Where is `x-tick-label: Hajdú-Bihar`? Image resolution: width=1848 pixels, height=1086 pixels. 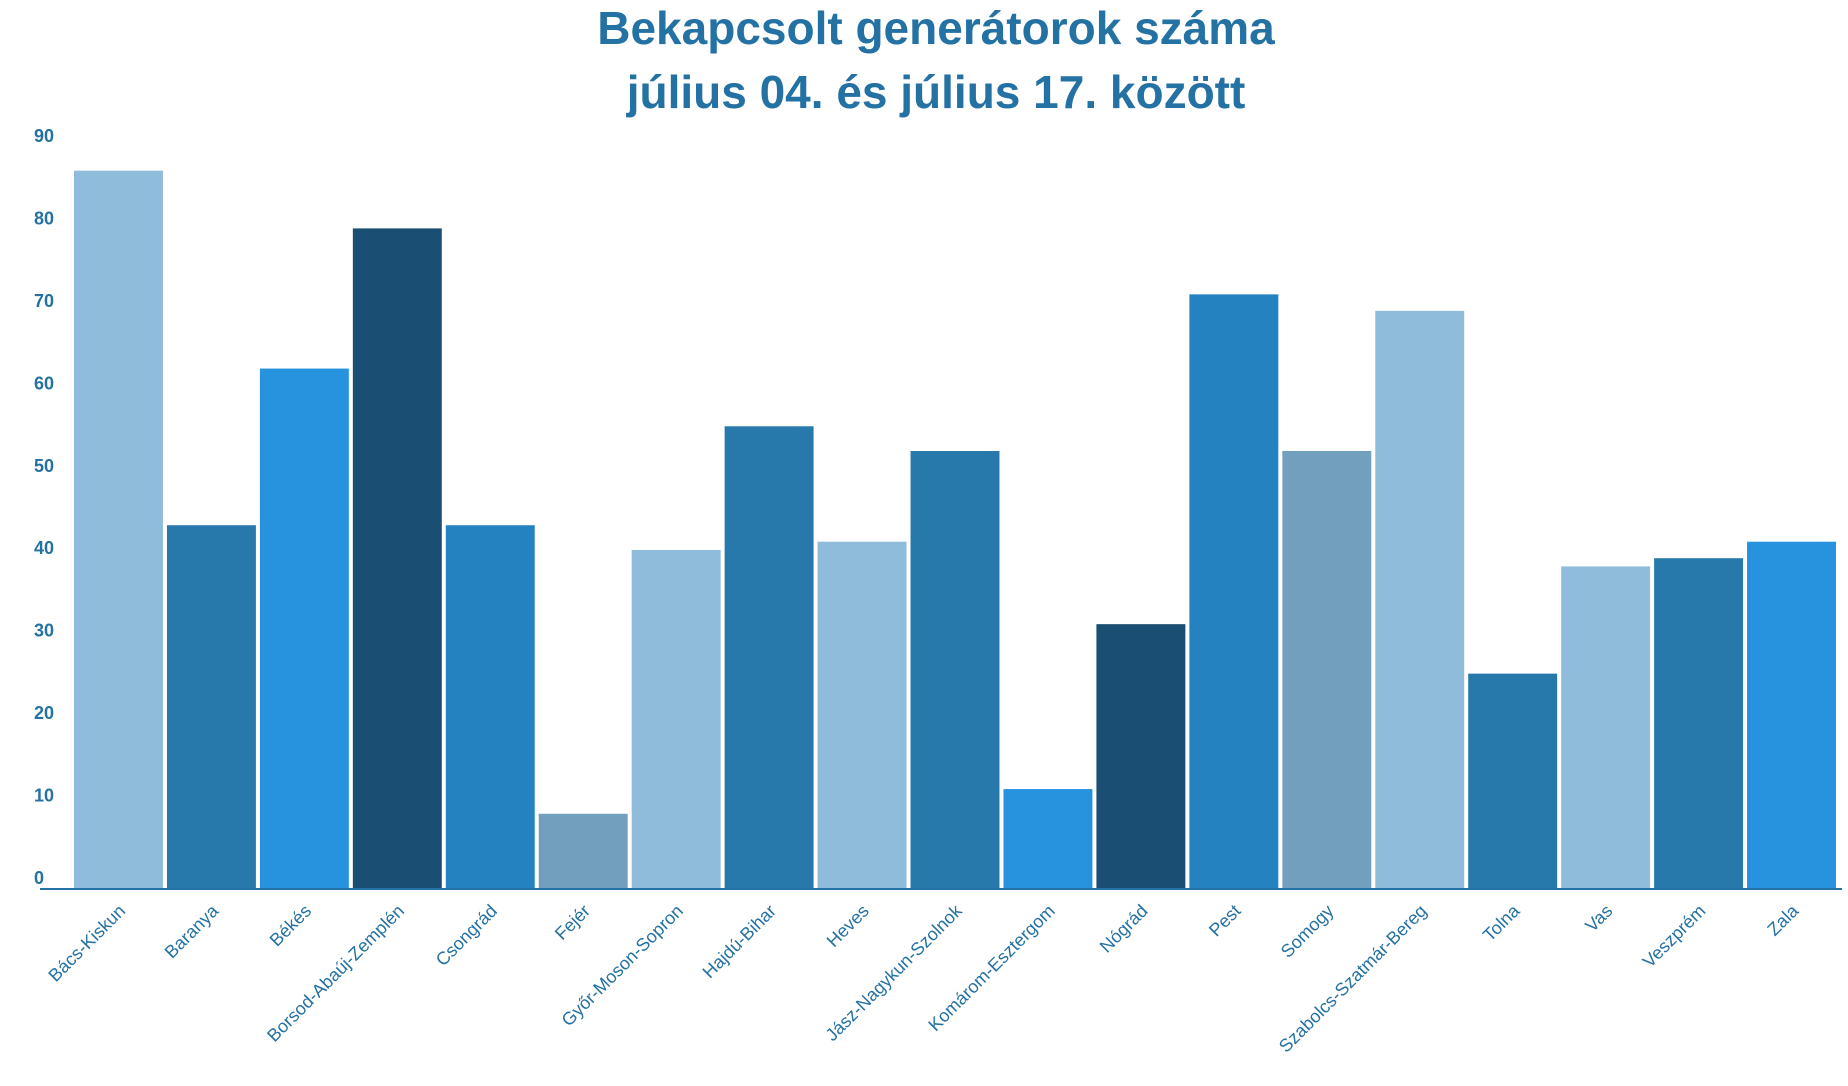
x-tick-label: Hajdú-Bihar is located at coordinates (739, 941).